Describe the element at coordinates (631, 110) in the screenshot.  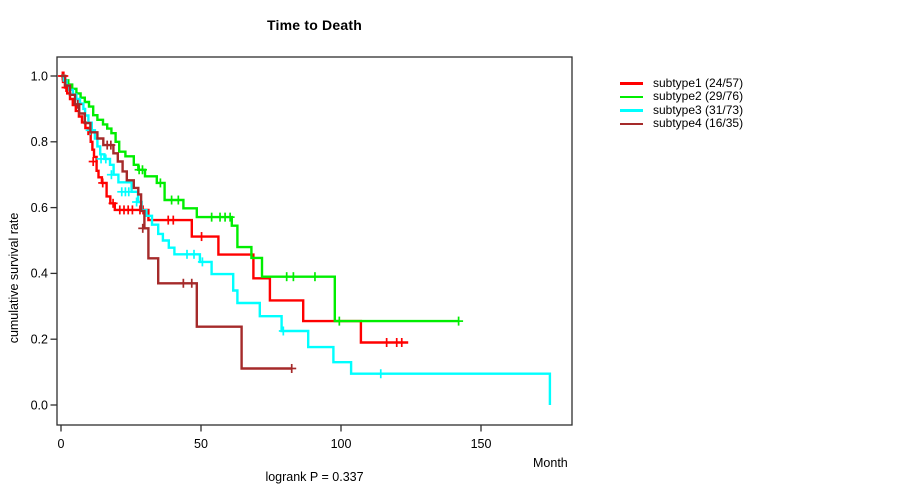
I see `legend-swatch-subtype3` at that location.